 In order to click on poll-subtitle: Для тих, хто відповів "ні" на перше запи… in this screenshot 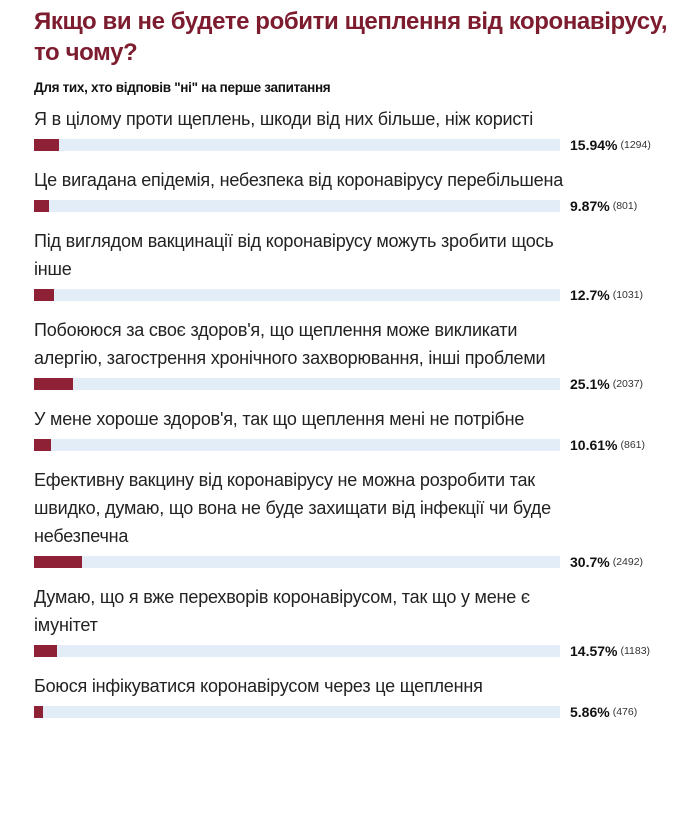, I will do `click(182, 87)`.